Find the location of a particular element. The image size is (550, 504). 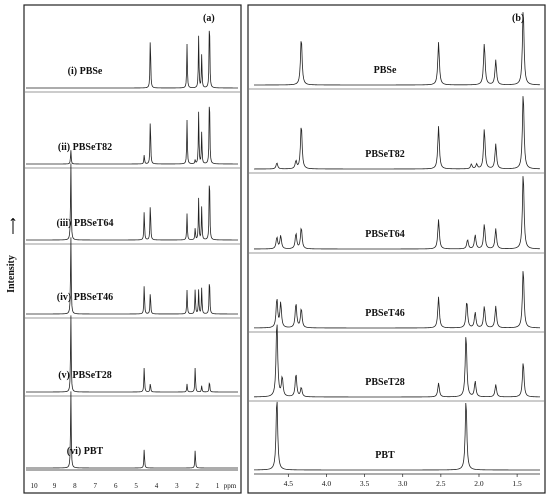

x-tick-label-a-8: 2 is located at coordinates (197, 486).